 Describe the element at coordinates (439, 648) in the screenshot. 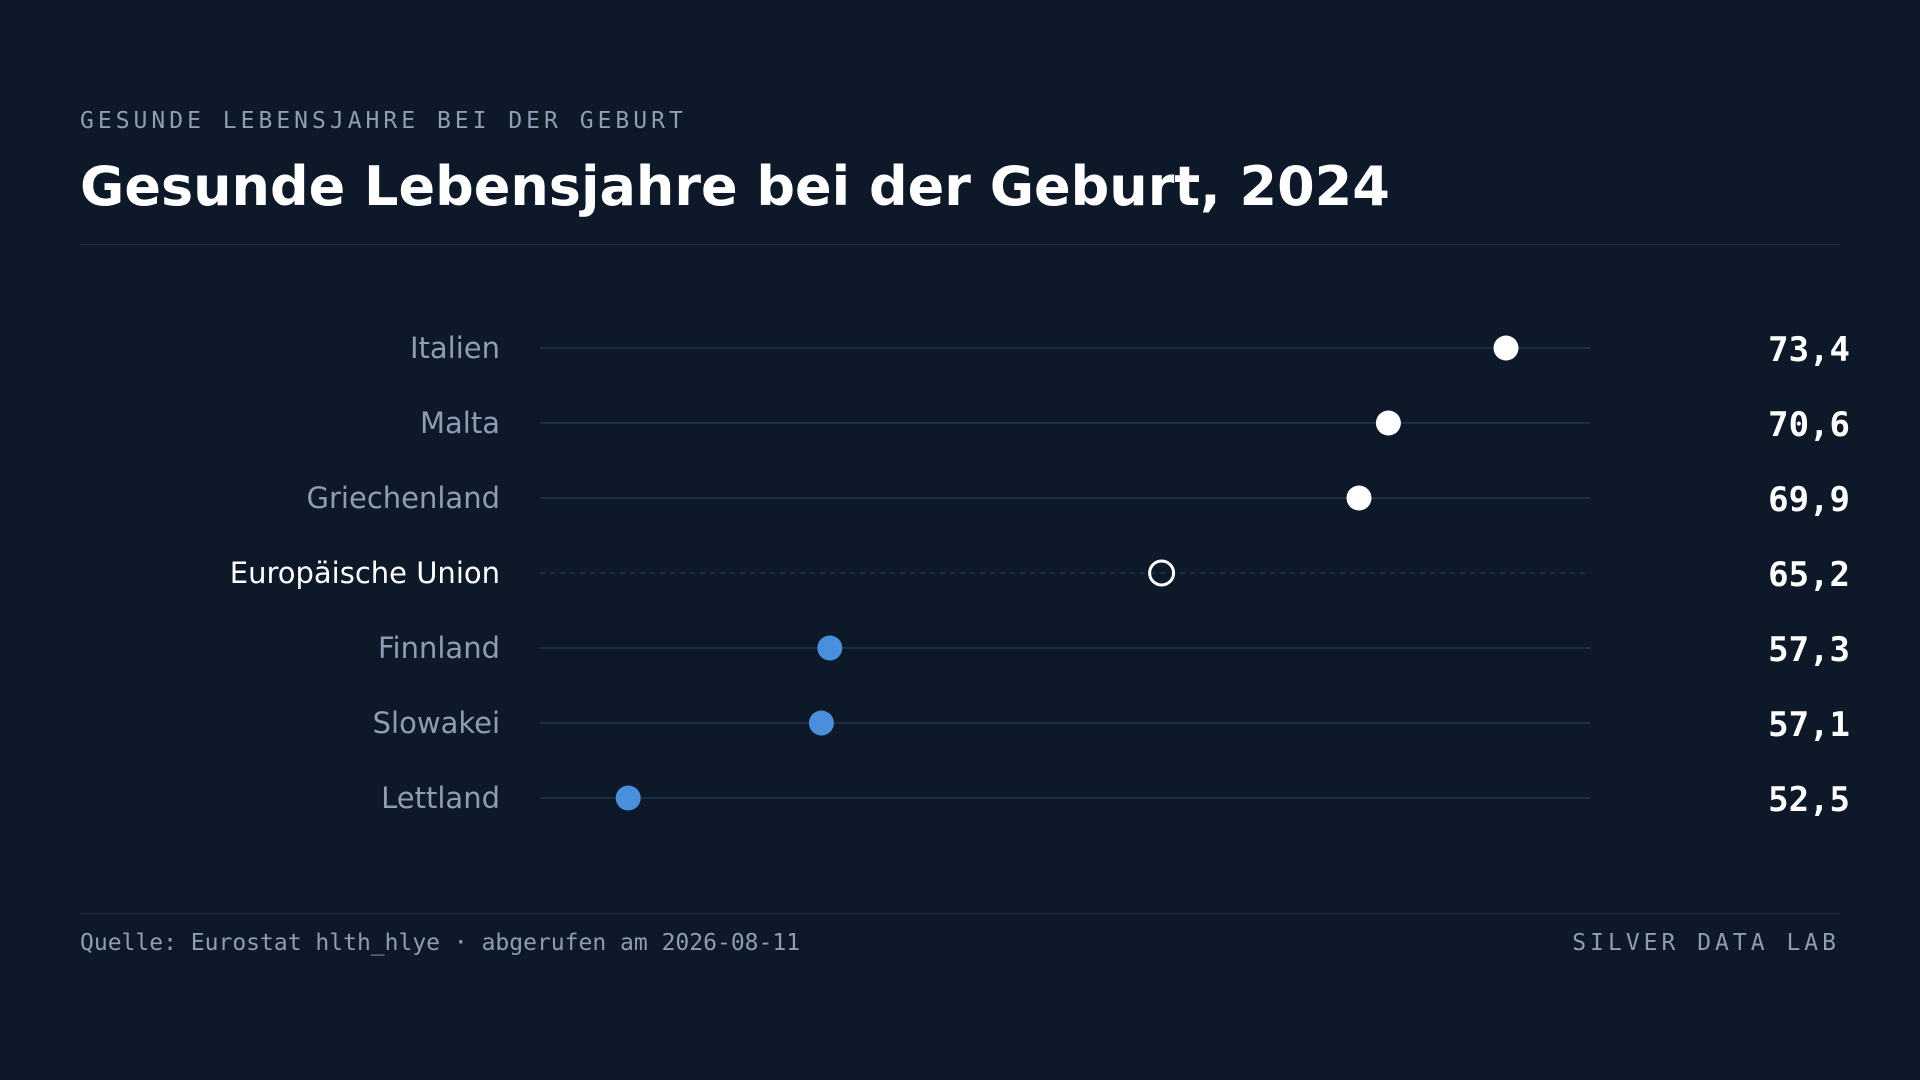

I see `category-label: Finnland` at that location.